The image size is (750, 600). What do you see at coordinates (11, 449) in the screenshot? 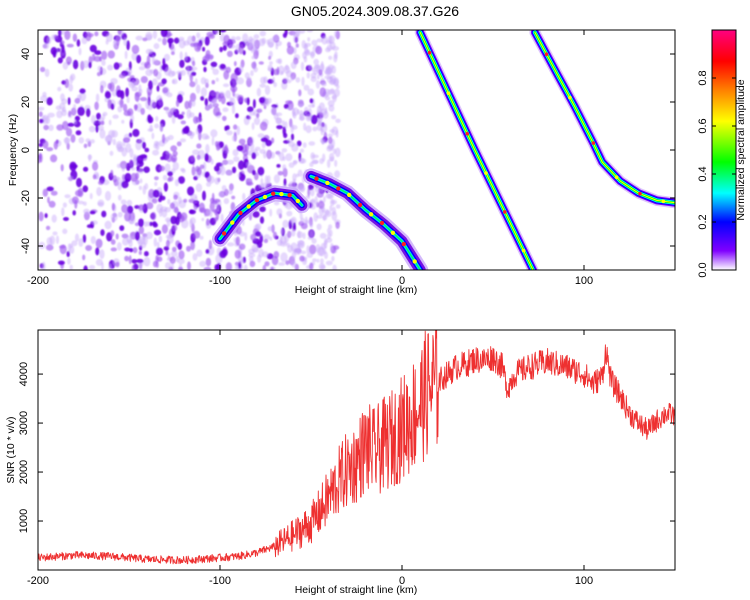
I see `snr-y-axis-label: SNR (10 * v/v)` at bounding box center [11, 449].